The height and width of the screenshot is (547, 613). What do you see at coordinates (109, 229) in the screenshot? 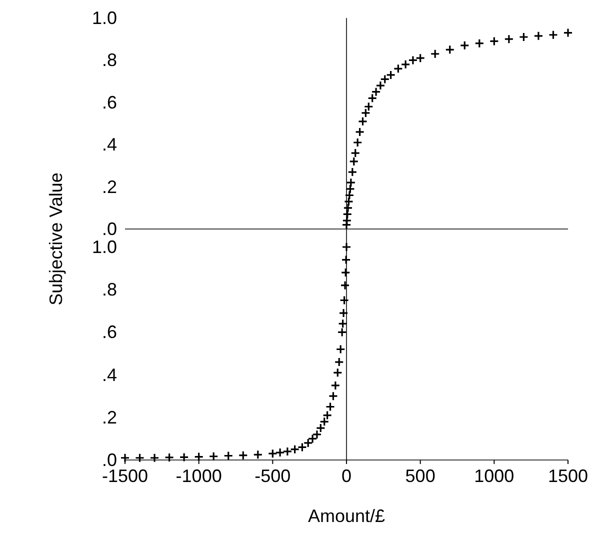
I see `y-tick-label: .0` at bounding box center [109, 229].